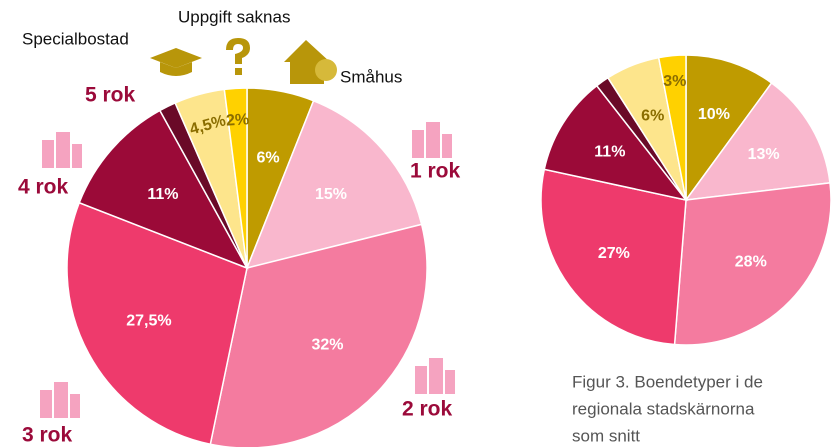  Describe the element at coordinates (427, 409) in the screenshot. I see `category-label: 2 rok` at that location.